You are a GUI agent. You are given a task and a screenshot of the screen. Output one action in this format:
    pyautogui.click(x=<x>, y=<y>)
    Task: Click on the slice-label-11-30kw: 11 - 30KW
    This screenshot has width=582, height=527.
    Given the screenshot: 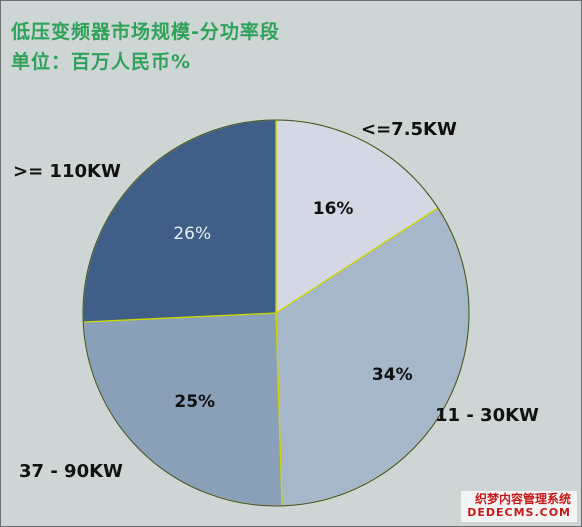 What is the action you would take?
    pyautogui.click(x=487, y=415)
    